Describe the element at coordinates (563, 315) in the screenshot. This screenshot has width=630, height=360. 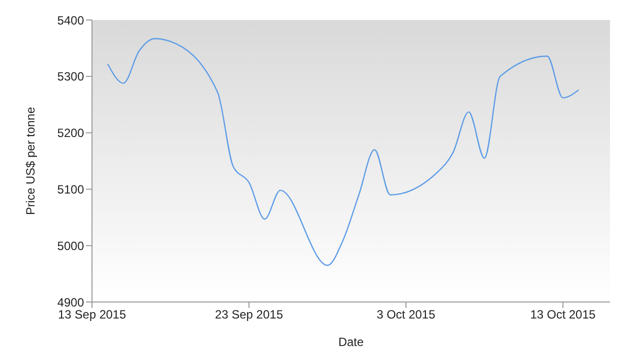
I see `x-tick-label: 13 Oct 2015` at that location.